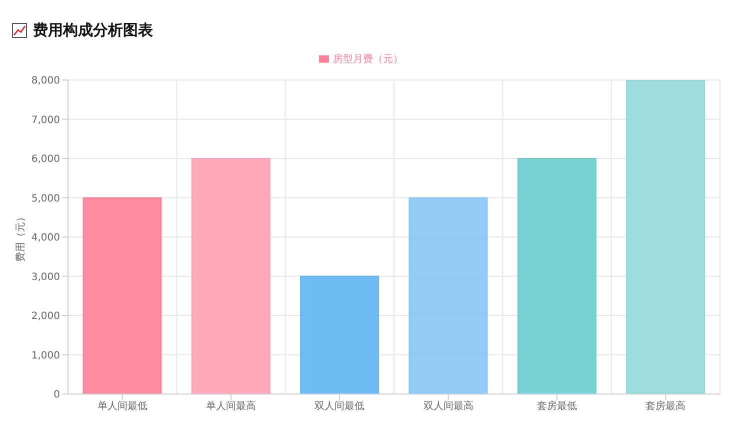  What do you see at coordinates (231, 406) in the screenshot?
I see `x-tick-label: 单人间最高` at bounding box center [231, 406].